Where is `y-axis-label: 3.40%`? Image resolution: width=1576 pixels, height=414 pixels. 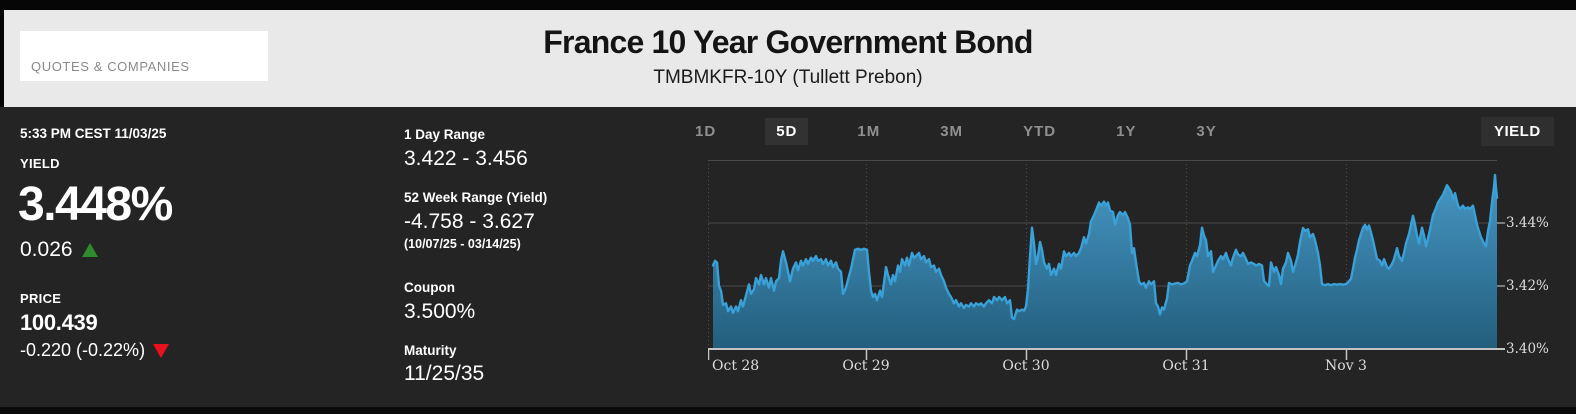
y-axis-label: 3.40% is located at coordinates (1527, 349).